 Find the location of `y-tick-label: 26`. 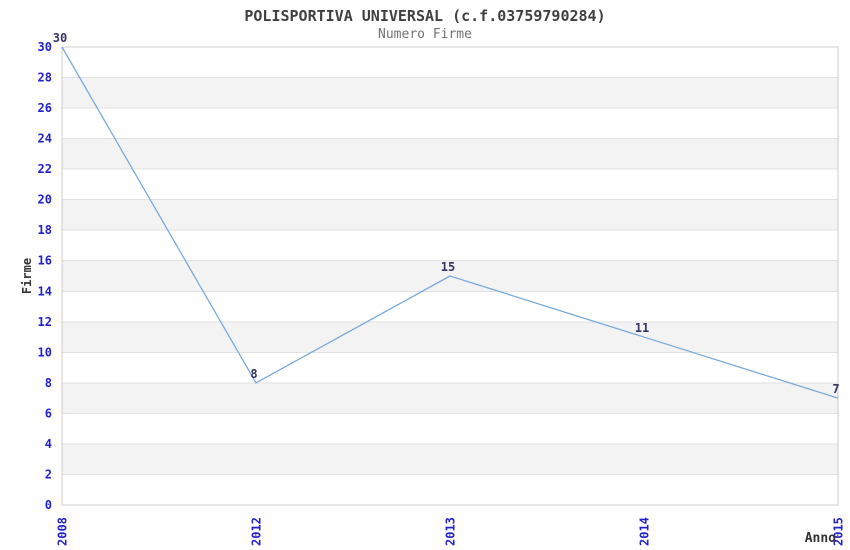

y-tick-label: 26 is located at coordinates (45, 108).